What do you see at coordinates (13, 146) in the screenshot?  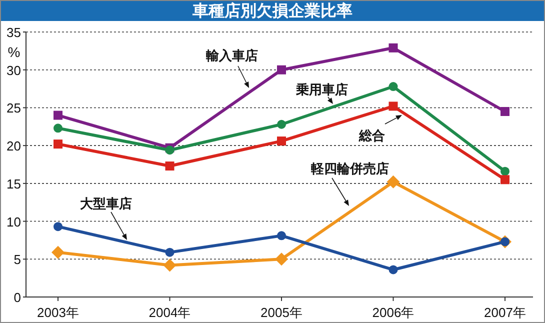 I see `y-tick-label: 20` at bounding box center [13, 146].